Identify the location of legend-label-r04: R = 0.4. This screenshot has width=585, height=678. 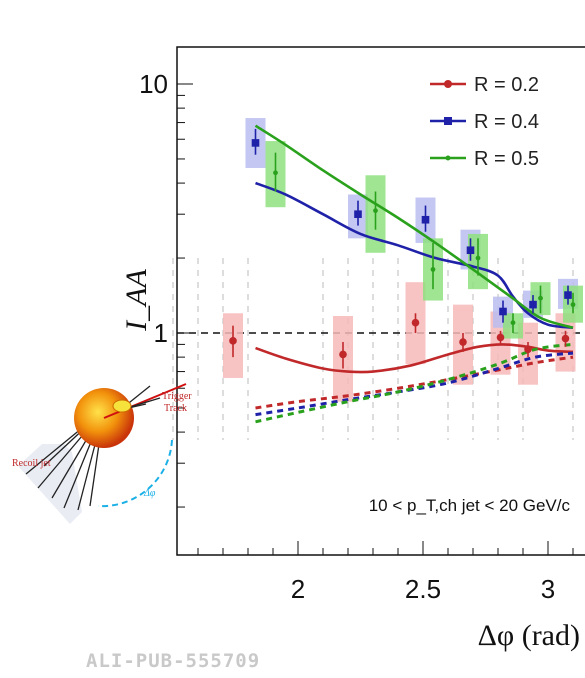
(506, 122).